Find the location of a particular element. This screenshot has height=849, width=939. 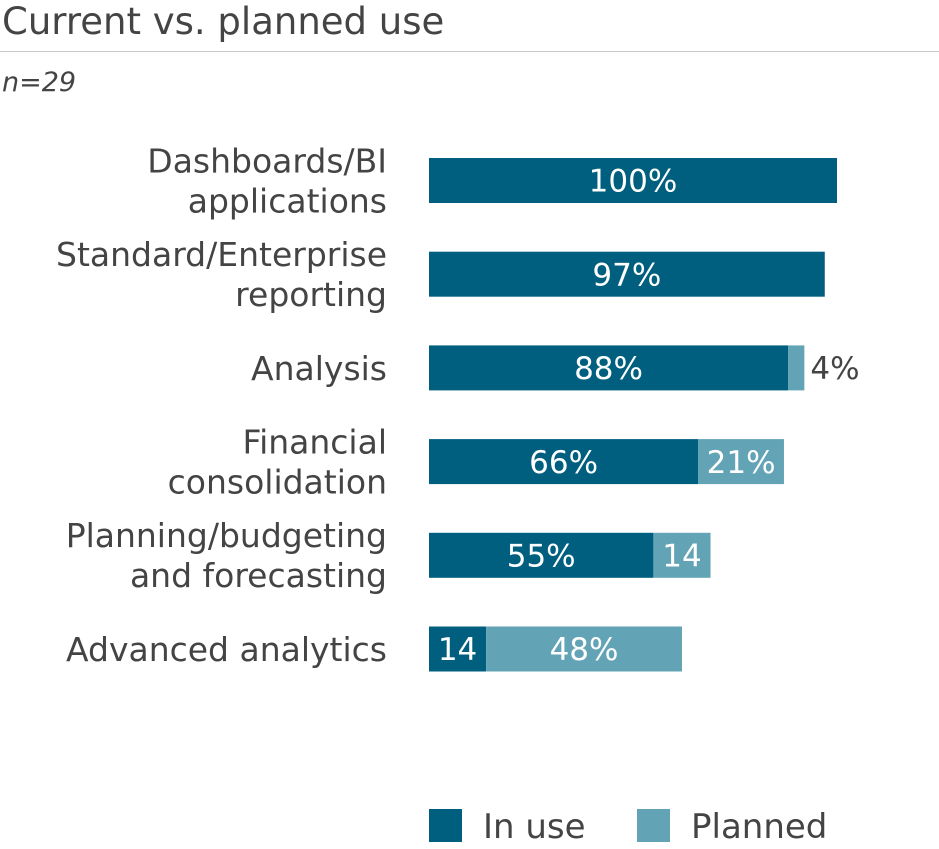

value-label-planned: 21% is located at coordinates (741, 463).